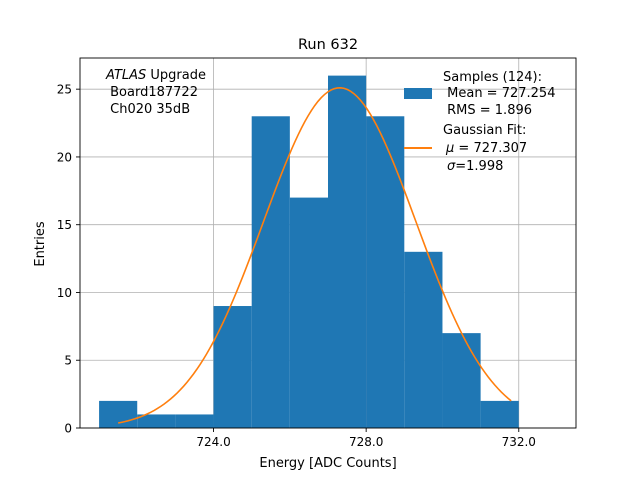 Image resolution: width=640 pixels, height=480 pixels. What do you see at coordinates (479, 166) in the screenshot?
I see `legend-fit-sigma-value: =1.998` at bounding box center [479, 166].